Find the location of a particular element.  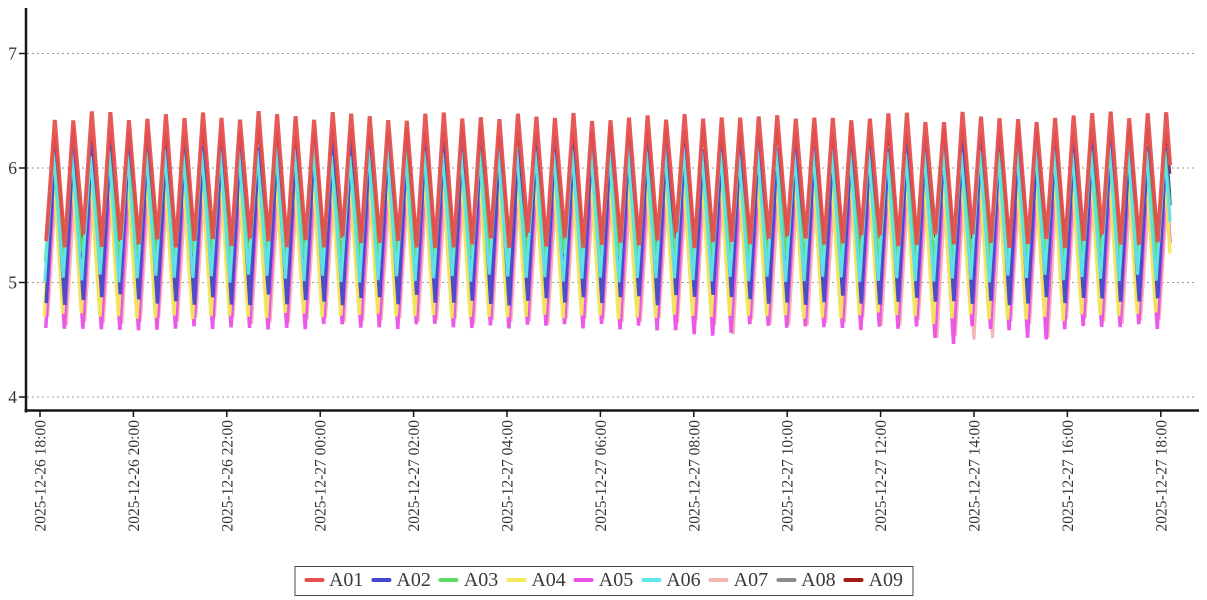

legend-swatch-a08 is located at coordinates (786, 580).